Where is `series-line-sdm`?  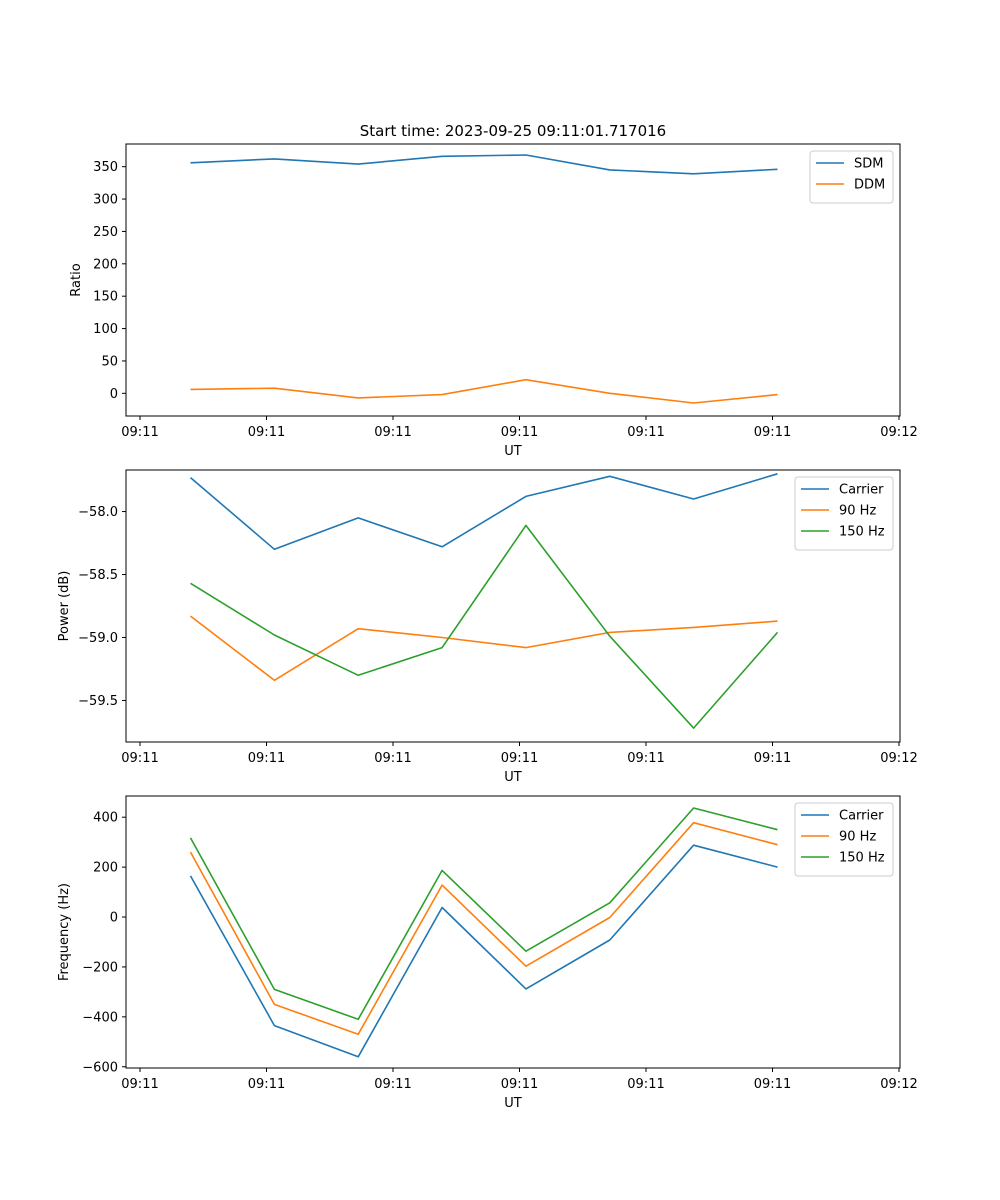 series-line-sdm is located at coordinates (484, 164).